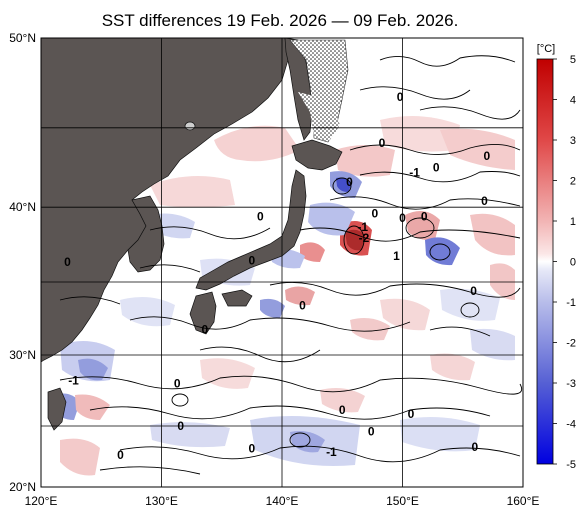  I want to click on colorbar-tick-label: -4, so click(571, 425).